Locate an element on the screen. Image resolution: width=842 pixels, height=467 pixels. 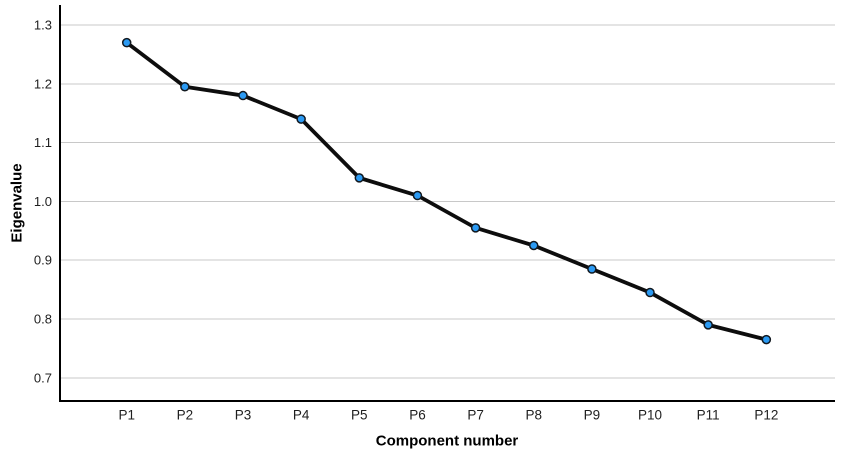
x-axis-title: Component number is located at coordinates (447, 441).